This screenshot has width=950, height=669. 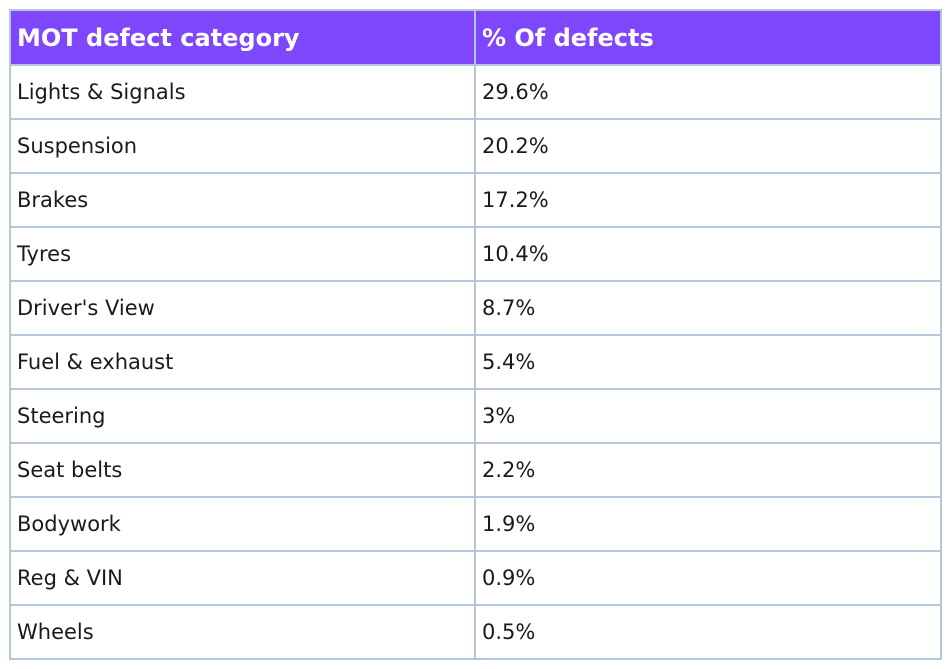 I want to click on category-cell: Seat belts, so click(x=242, y=470).